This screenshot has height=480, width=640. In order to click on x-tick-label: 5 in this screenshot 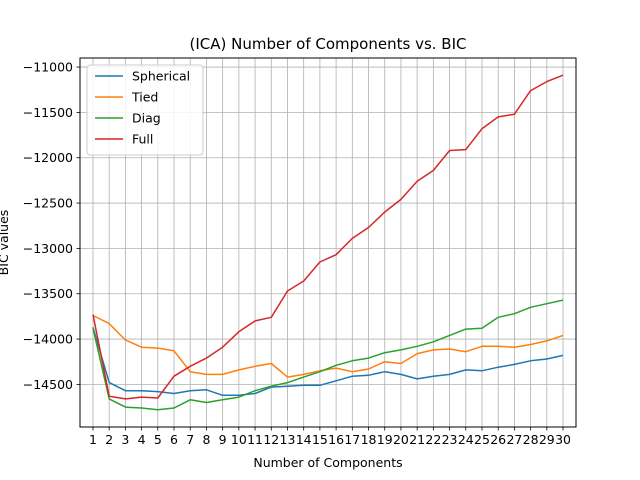, I will do `click(158, 439)`.